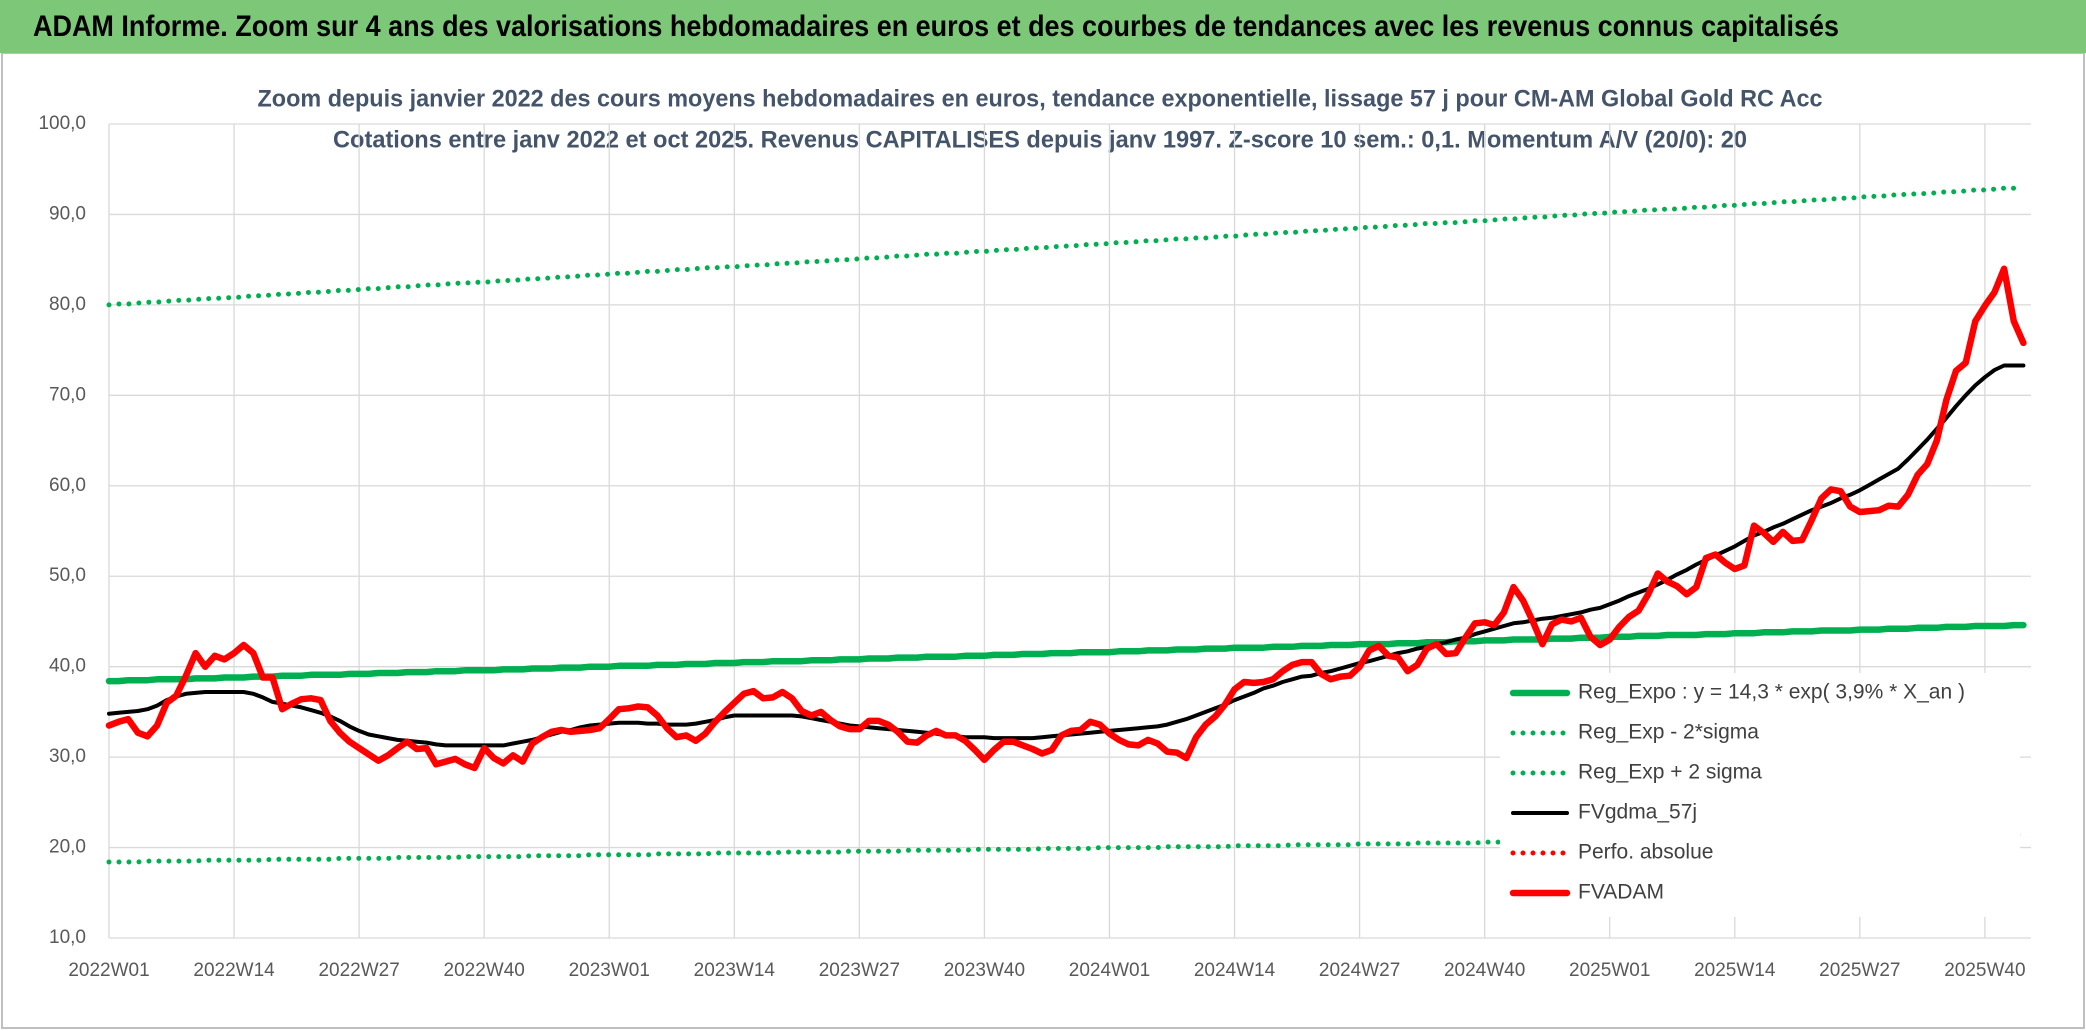  What do you see at coordinates (1668, 732) in the screenshot?
I see `legend-label: Reg_Exp - 2*sigma` at bounding box center [1668, 732].